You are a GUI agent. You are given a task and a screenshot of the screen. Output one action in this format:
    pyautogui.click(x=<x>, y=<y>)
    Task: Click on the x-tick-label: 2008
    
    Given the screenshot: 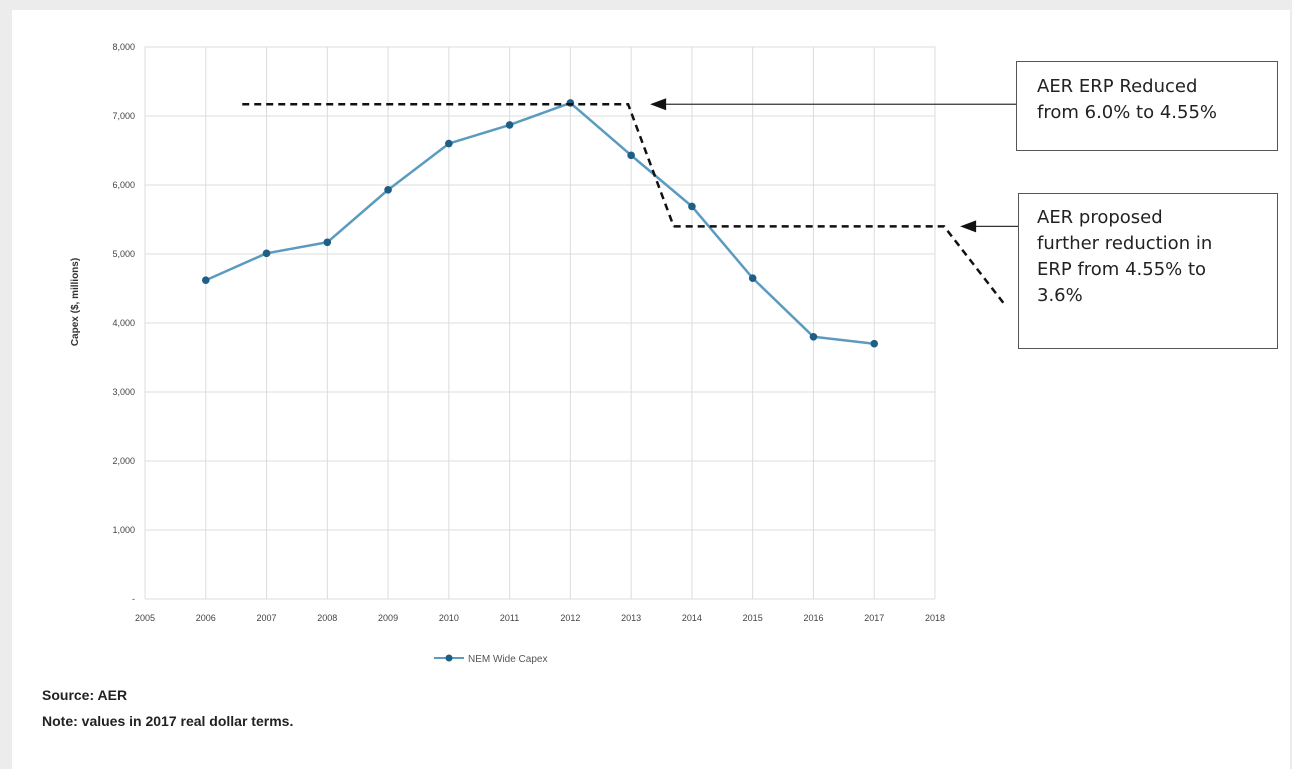 What is the action you would take?
    pyautogui.click(x=327, y=618)
    